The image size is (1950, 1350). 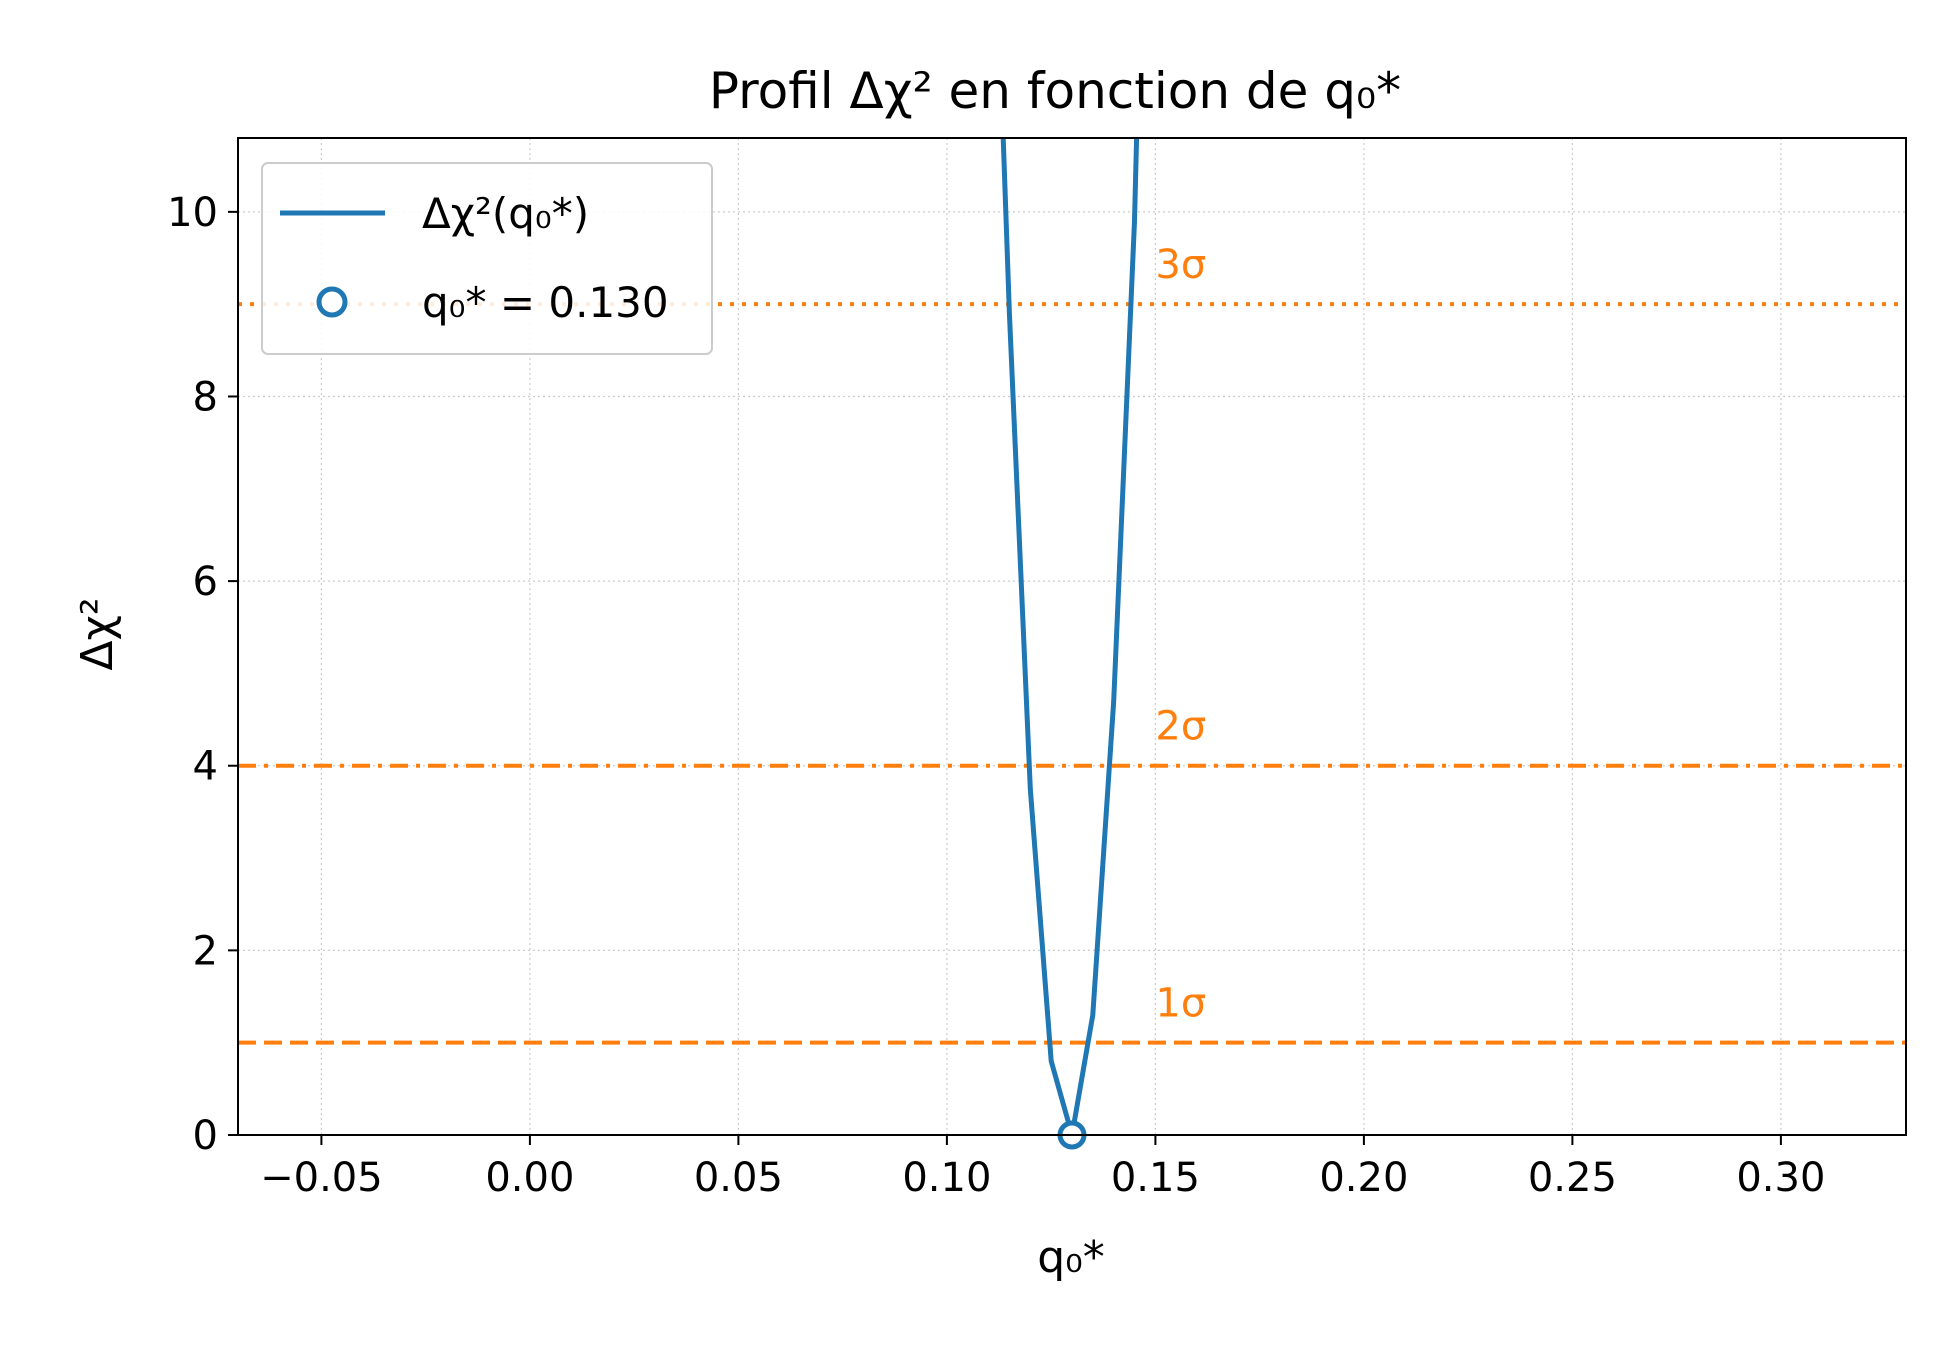 I want to click on y-tick-label: 8, so click(x=205, y=397).